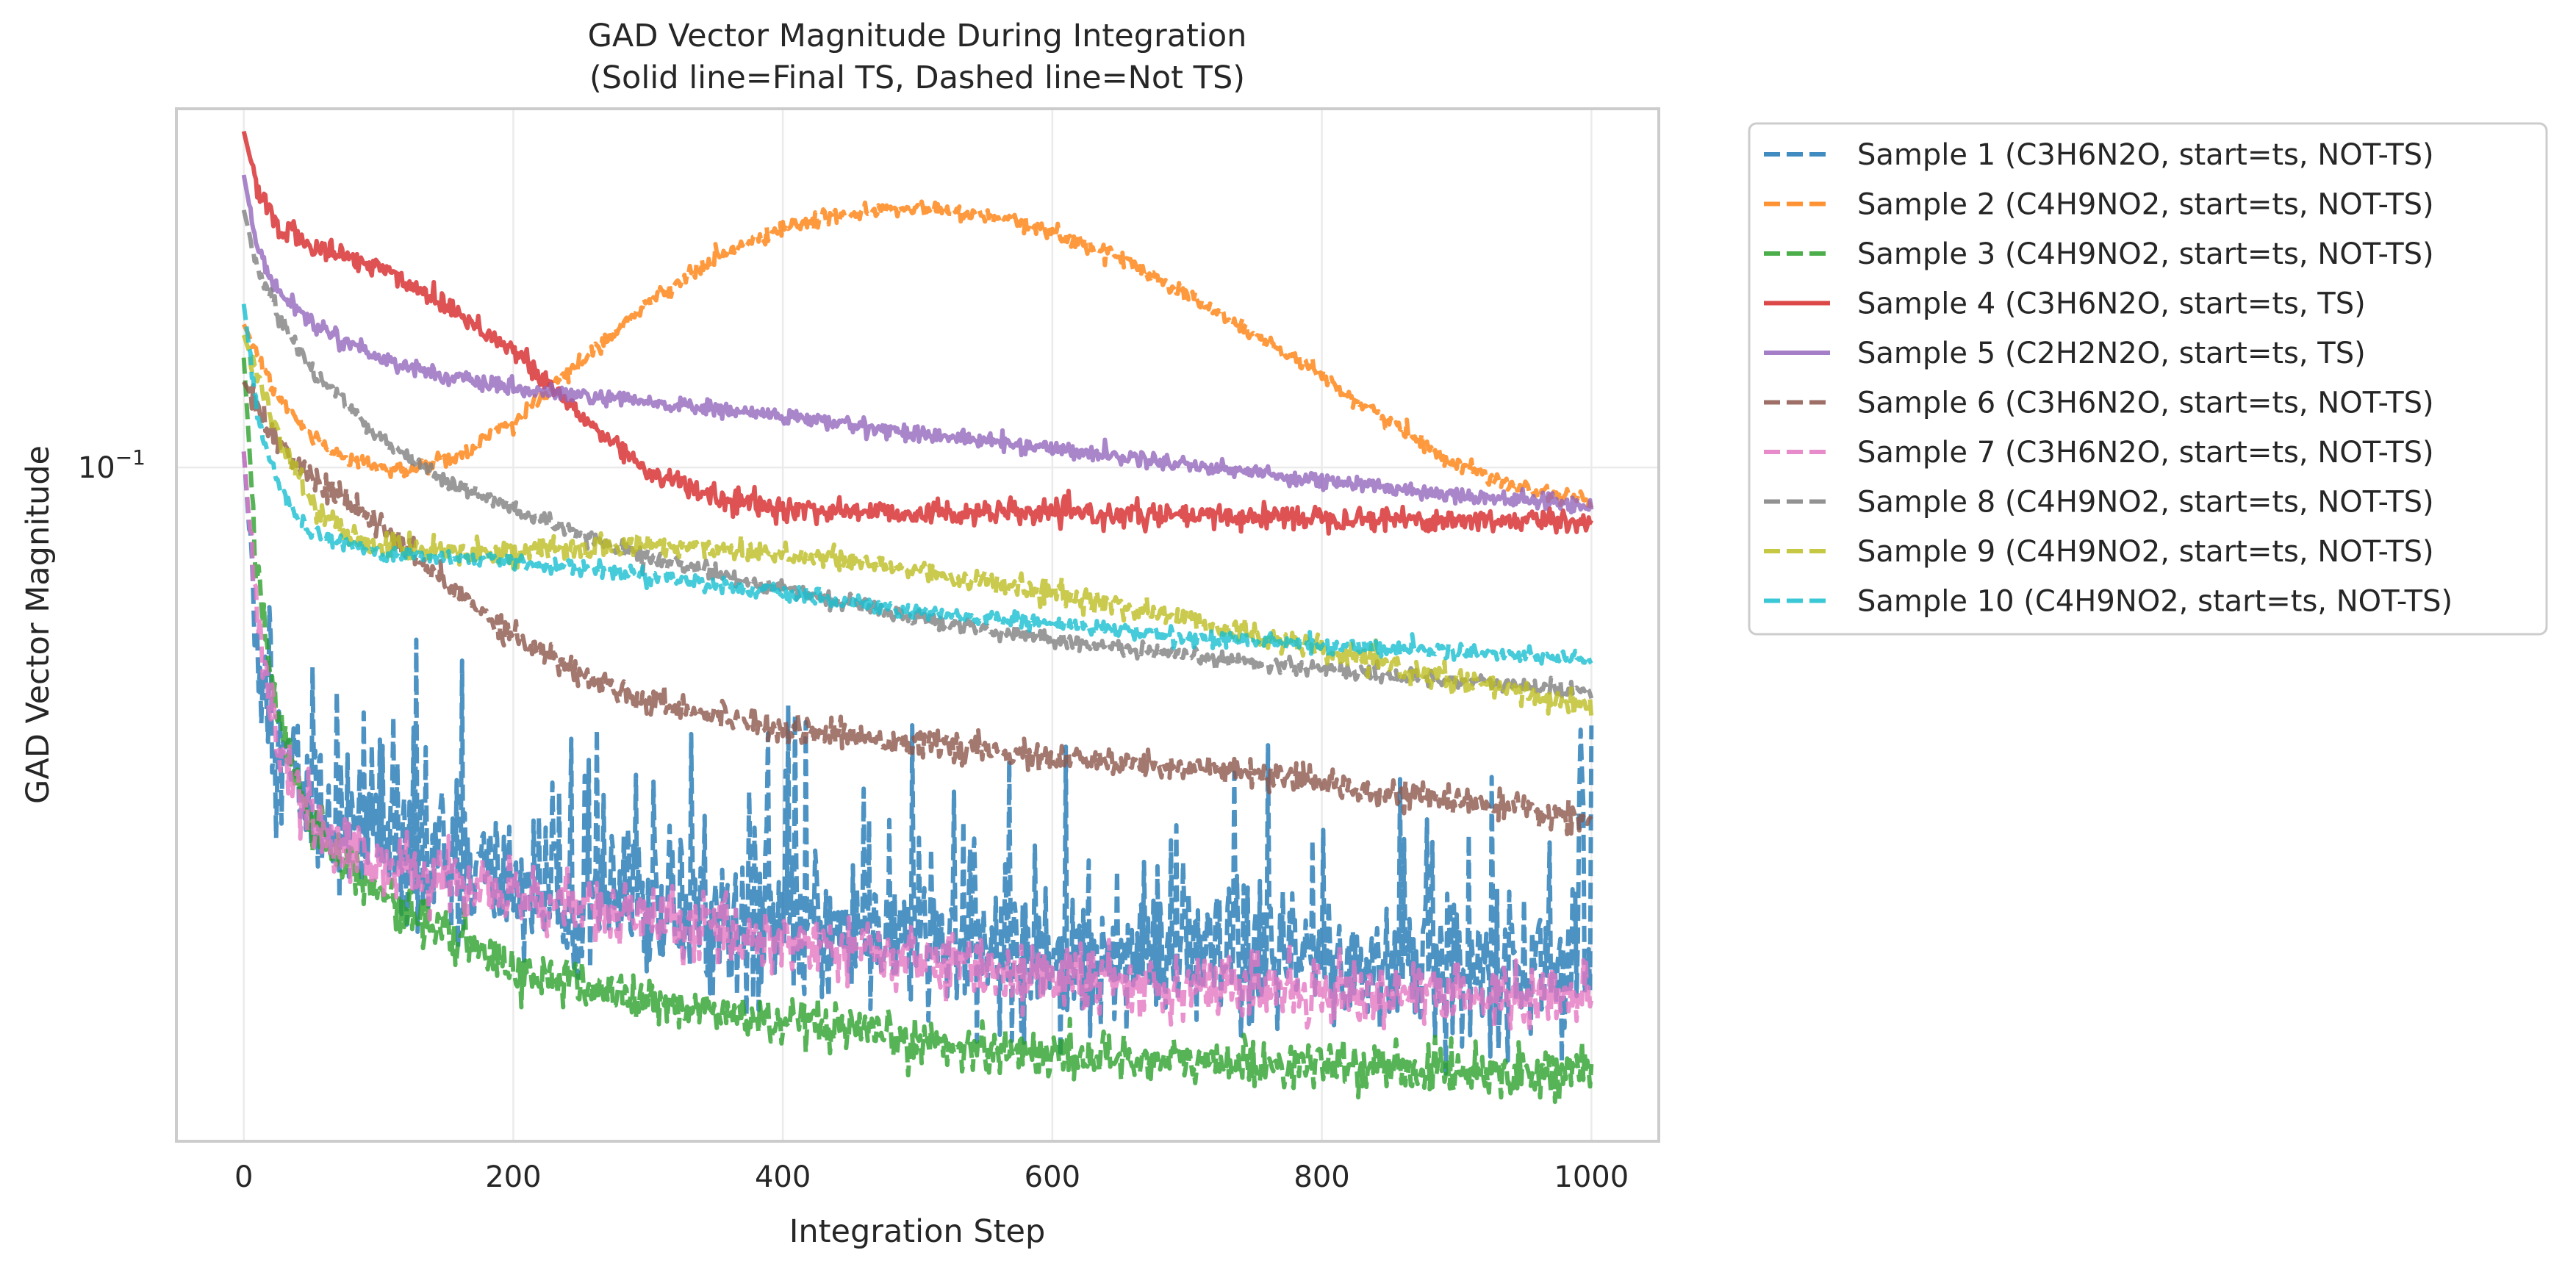 This screenshot has width=2576, height=1275. Describe the element at coordinates (2145, 552) in the screenshot. I see `legend-label-9: Sample 9 (C4H9NO2, start=ts, NOT-TS)` at that location.